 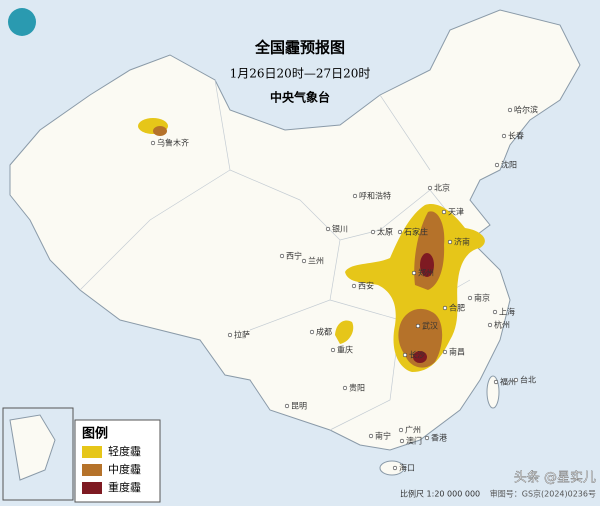 I want to click on scale: 比例尺 1:20 000 000, so click(x=440, y=494).